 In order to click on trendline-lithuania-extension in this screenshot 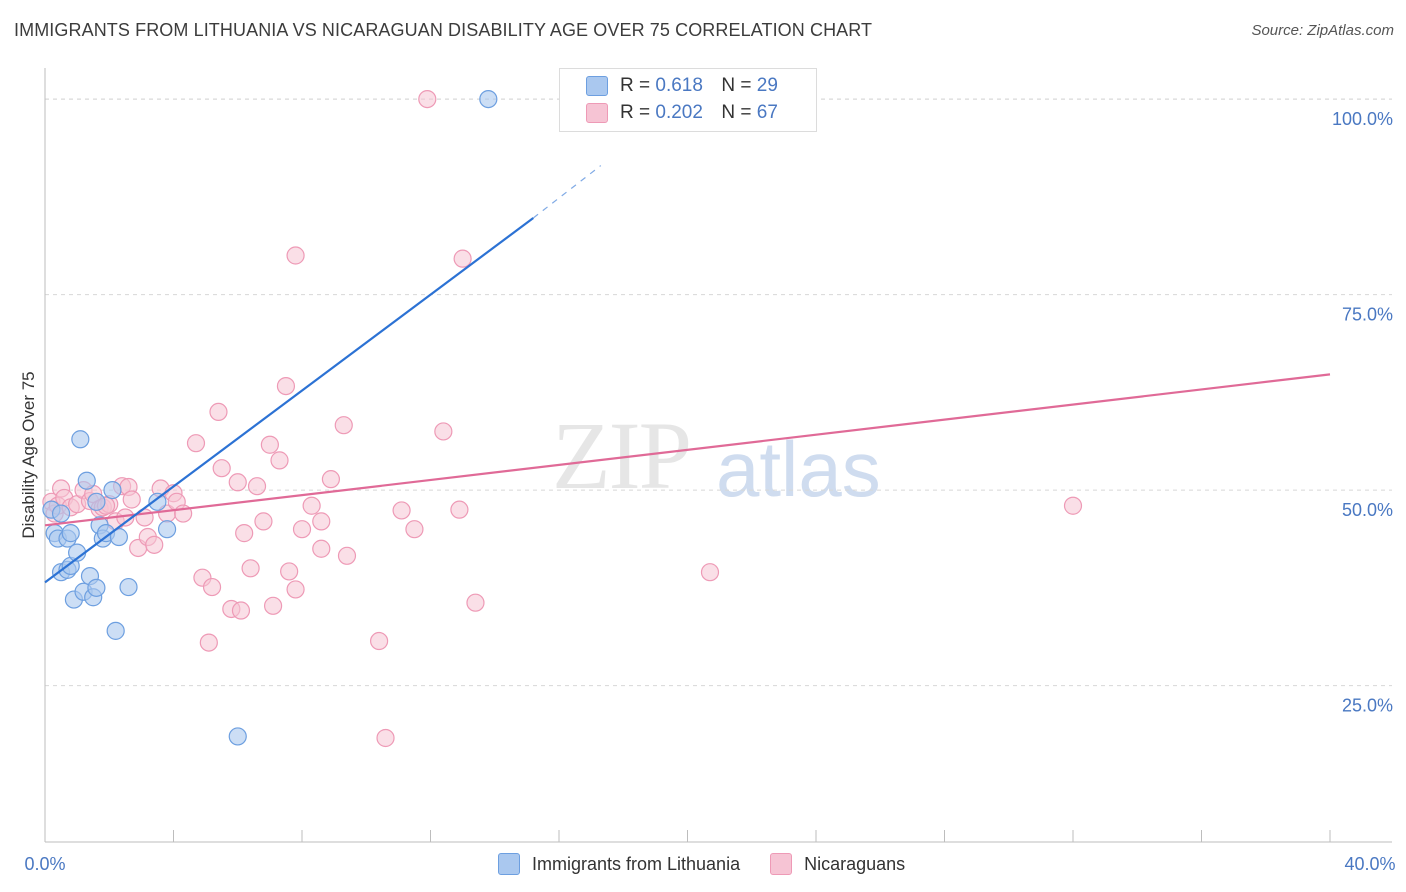, I will do `click(567, 192)`.